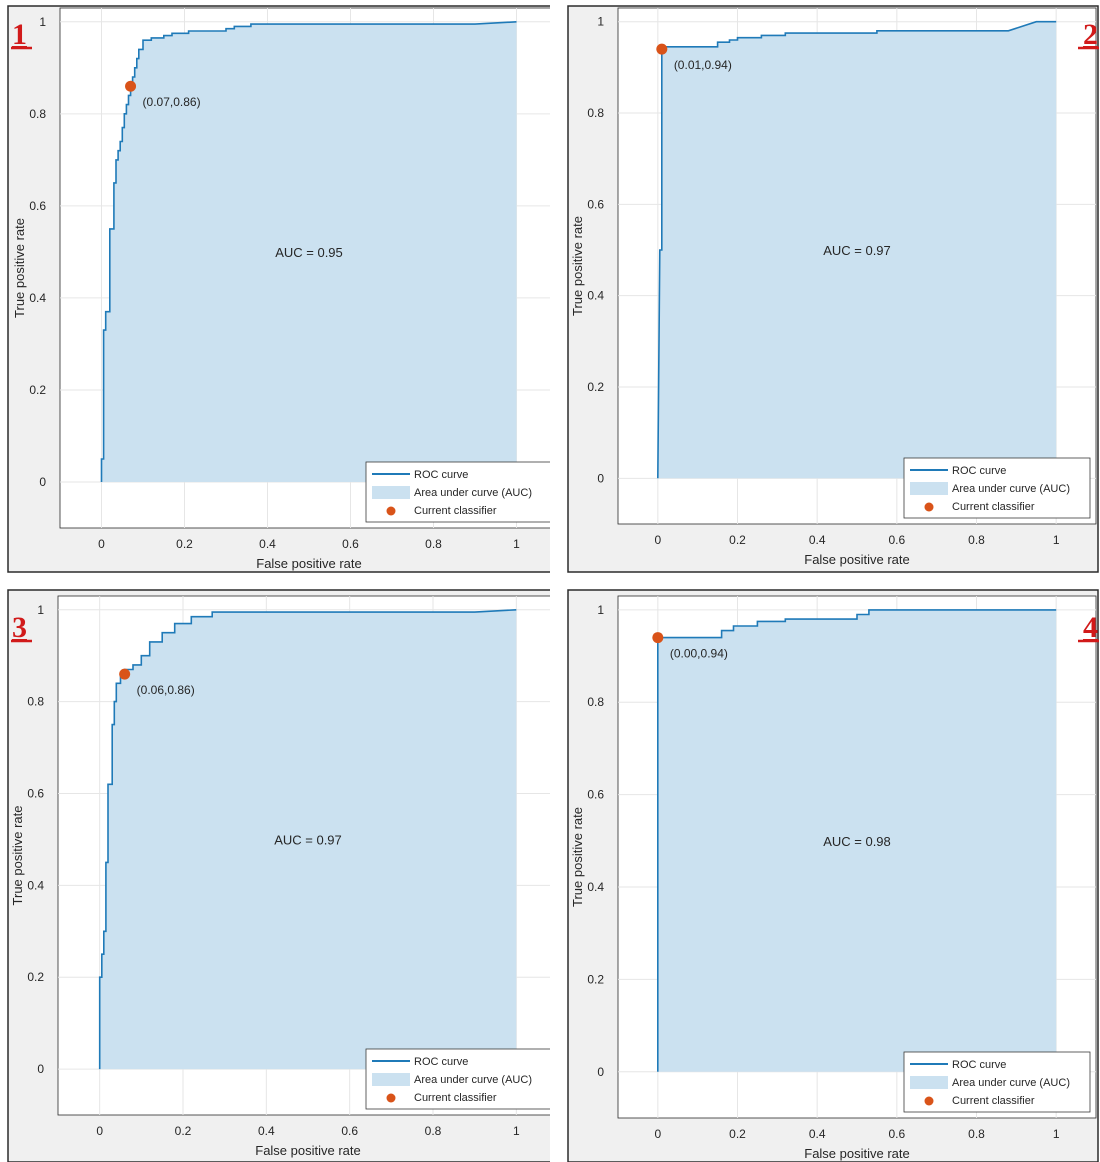 Image resolution: width=1100 pixels, height=1162 pixels. Describe the element at coordinates (19, 627) in the screenshot. I see `panel-number: 3` at that location.